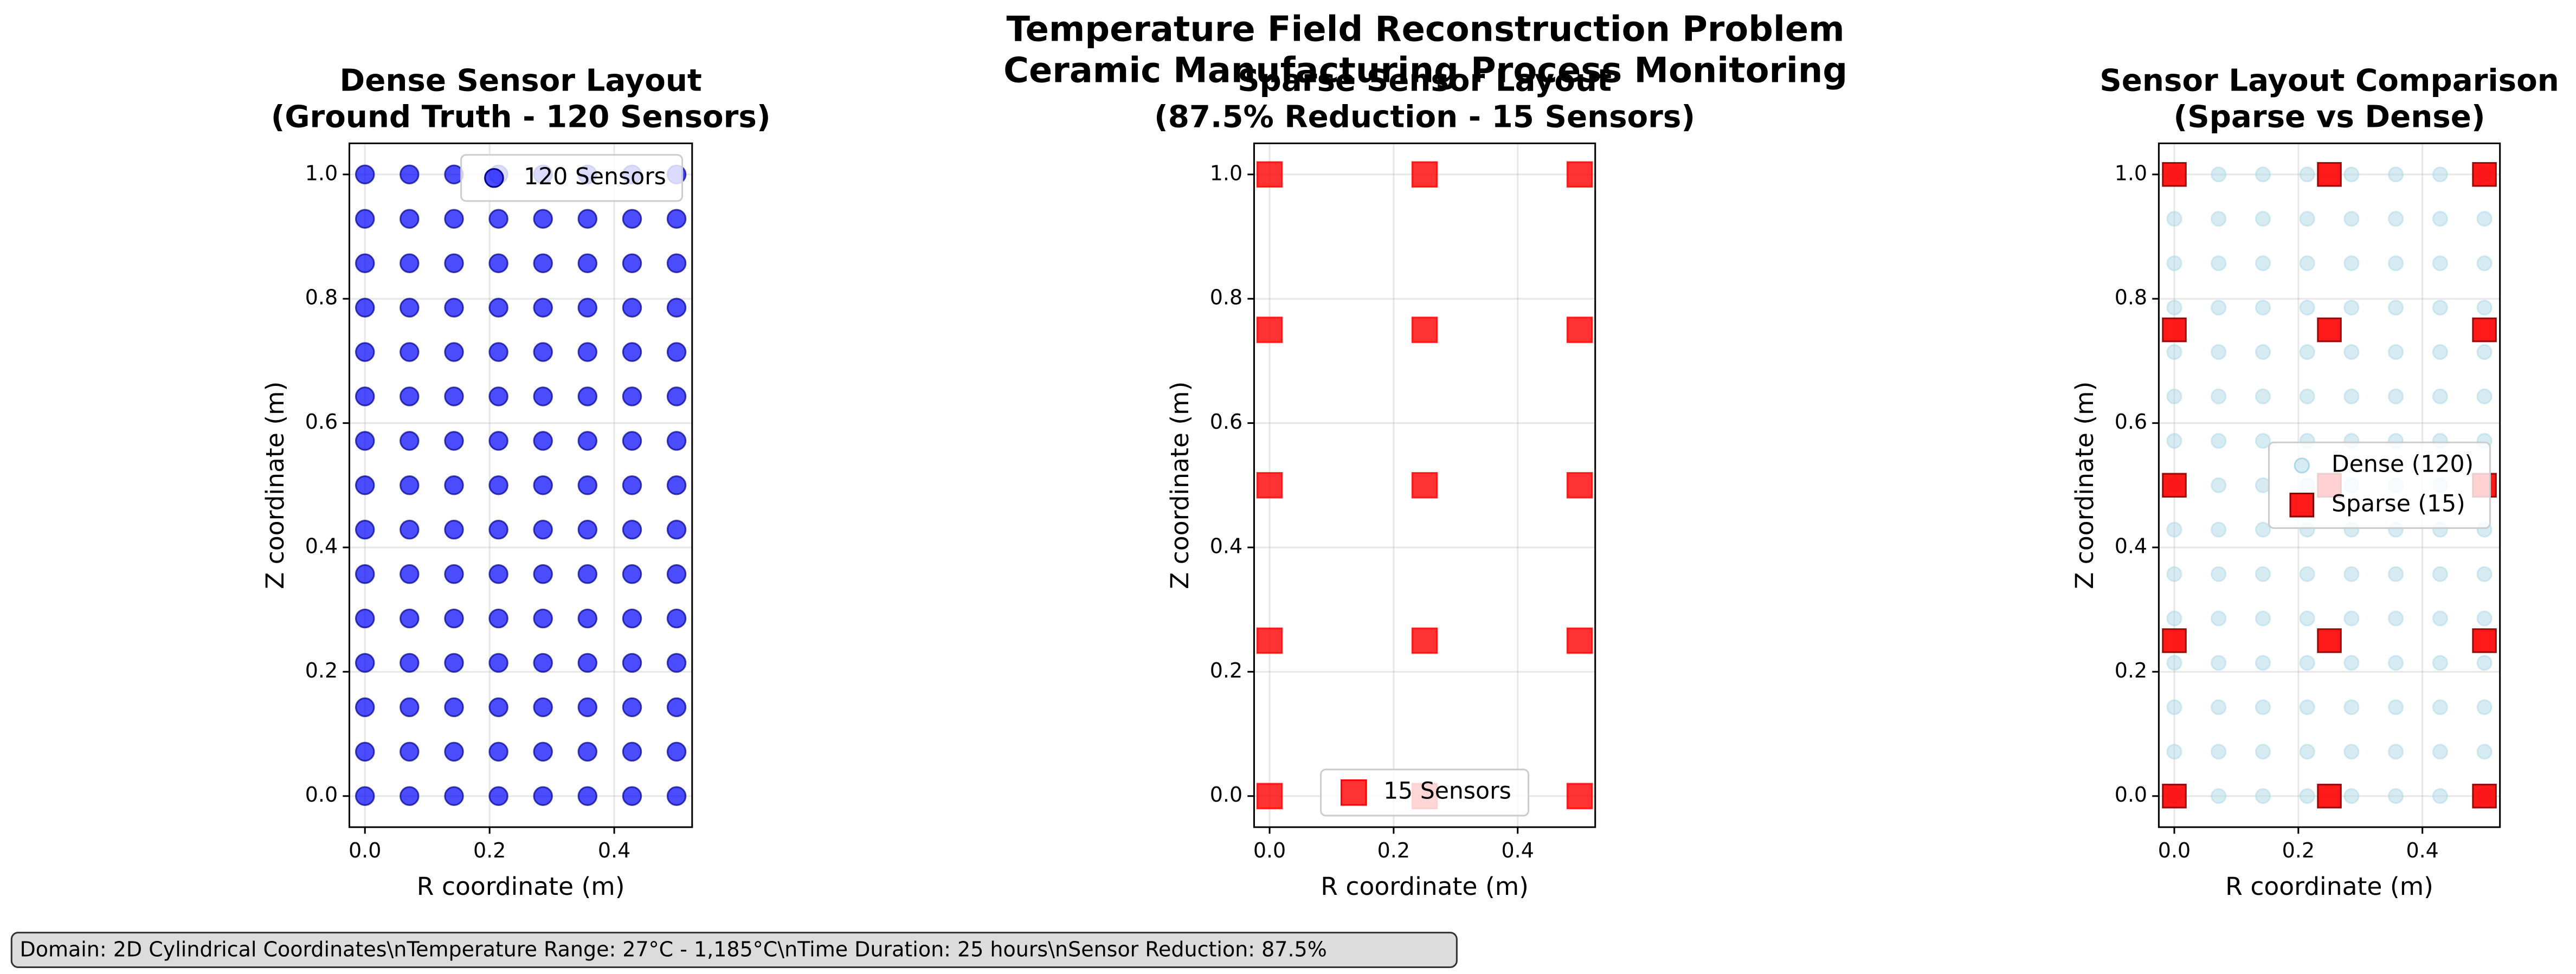 Image resolution: width=2576 pixels, height=974 pixels. What do you see at coordinates (2298, 850) in the screenshot?
I see `x-tick-label: 0.2` at bounding box center [2298, 850].